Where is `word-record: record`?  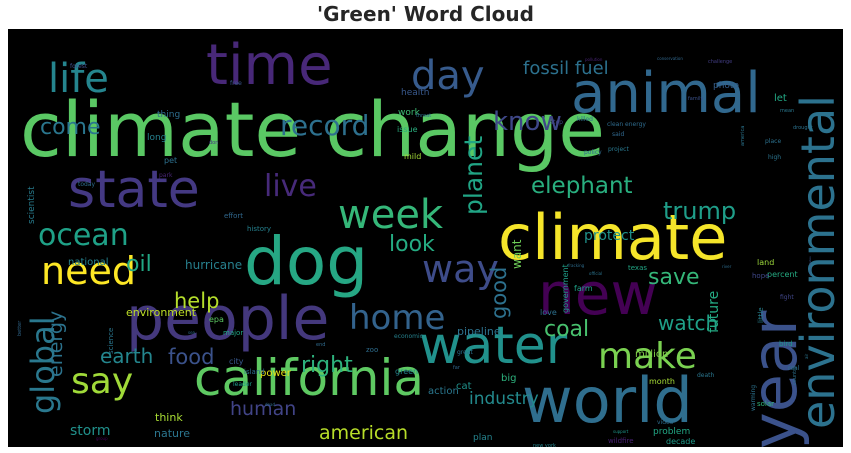
word-record: record is located at coordinates (324, 125).